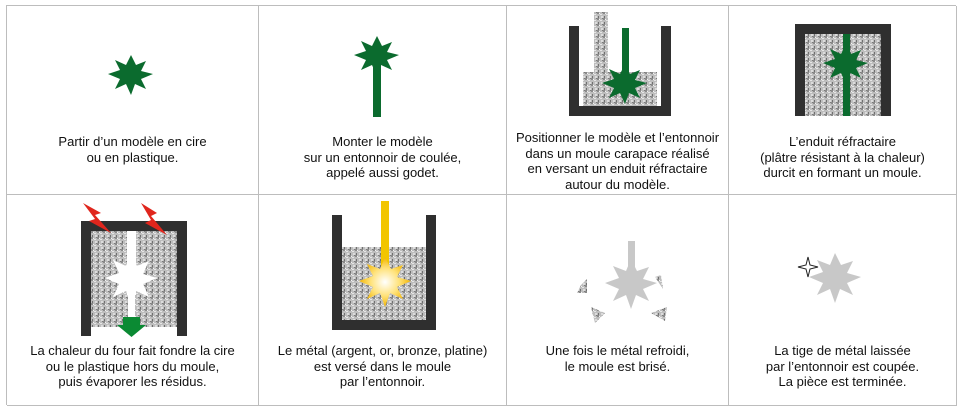 This screenshot has height=412, width=962. I want to click on caption-line: Monter le modèle, so click(382, 141).